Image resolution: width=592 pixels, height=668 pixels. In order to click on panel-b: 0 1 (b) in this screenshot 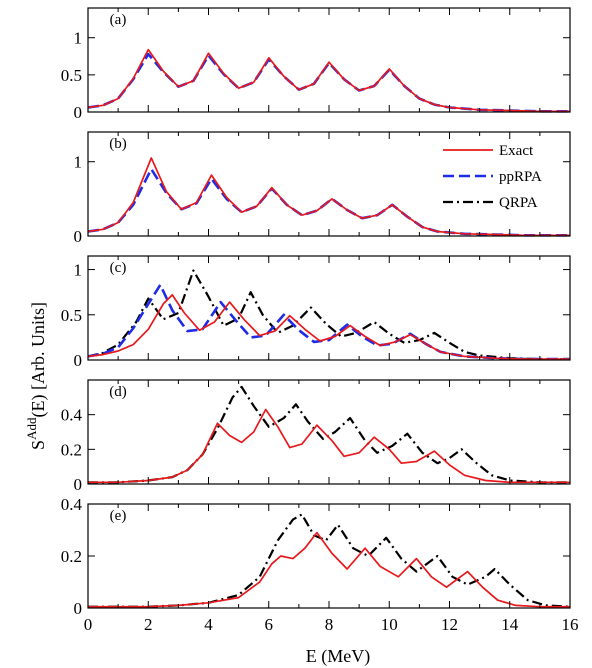, I will do `click(322, 188)`.